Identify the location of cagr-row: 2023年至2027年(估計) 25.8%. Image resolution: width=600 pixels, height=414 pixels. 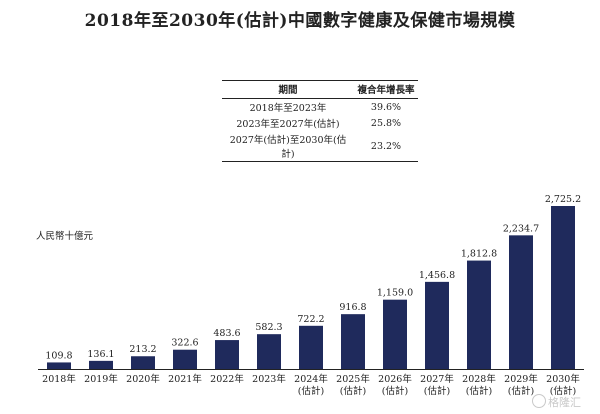
(320, 123).